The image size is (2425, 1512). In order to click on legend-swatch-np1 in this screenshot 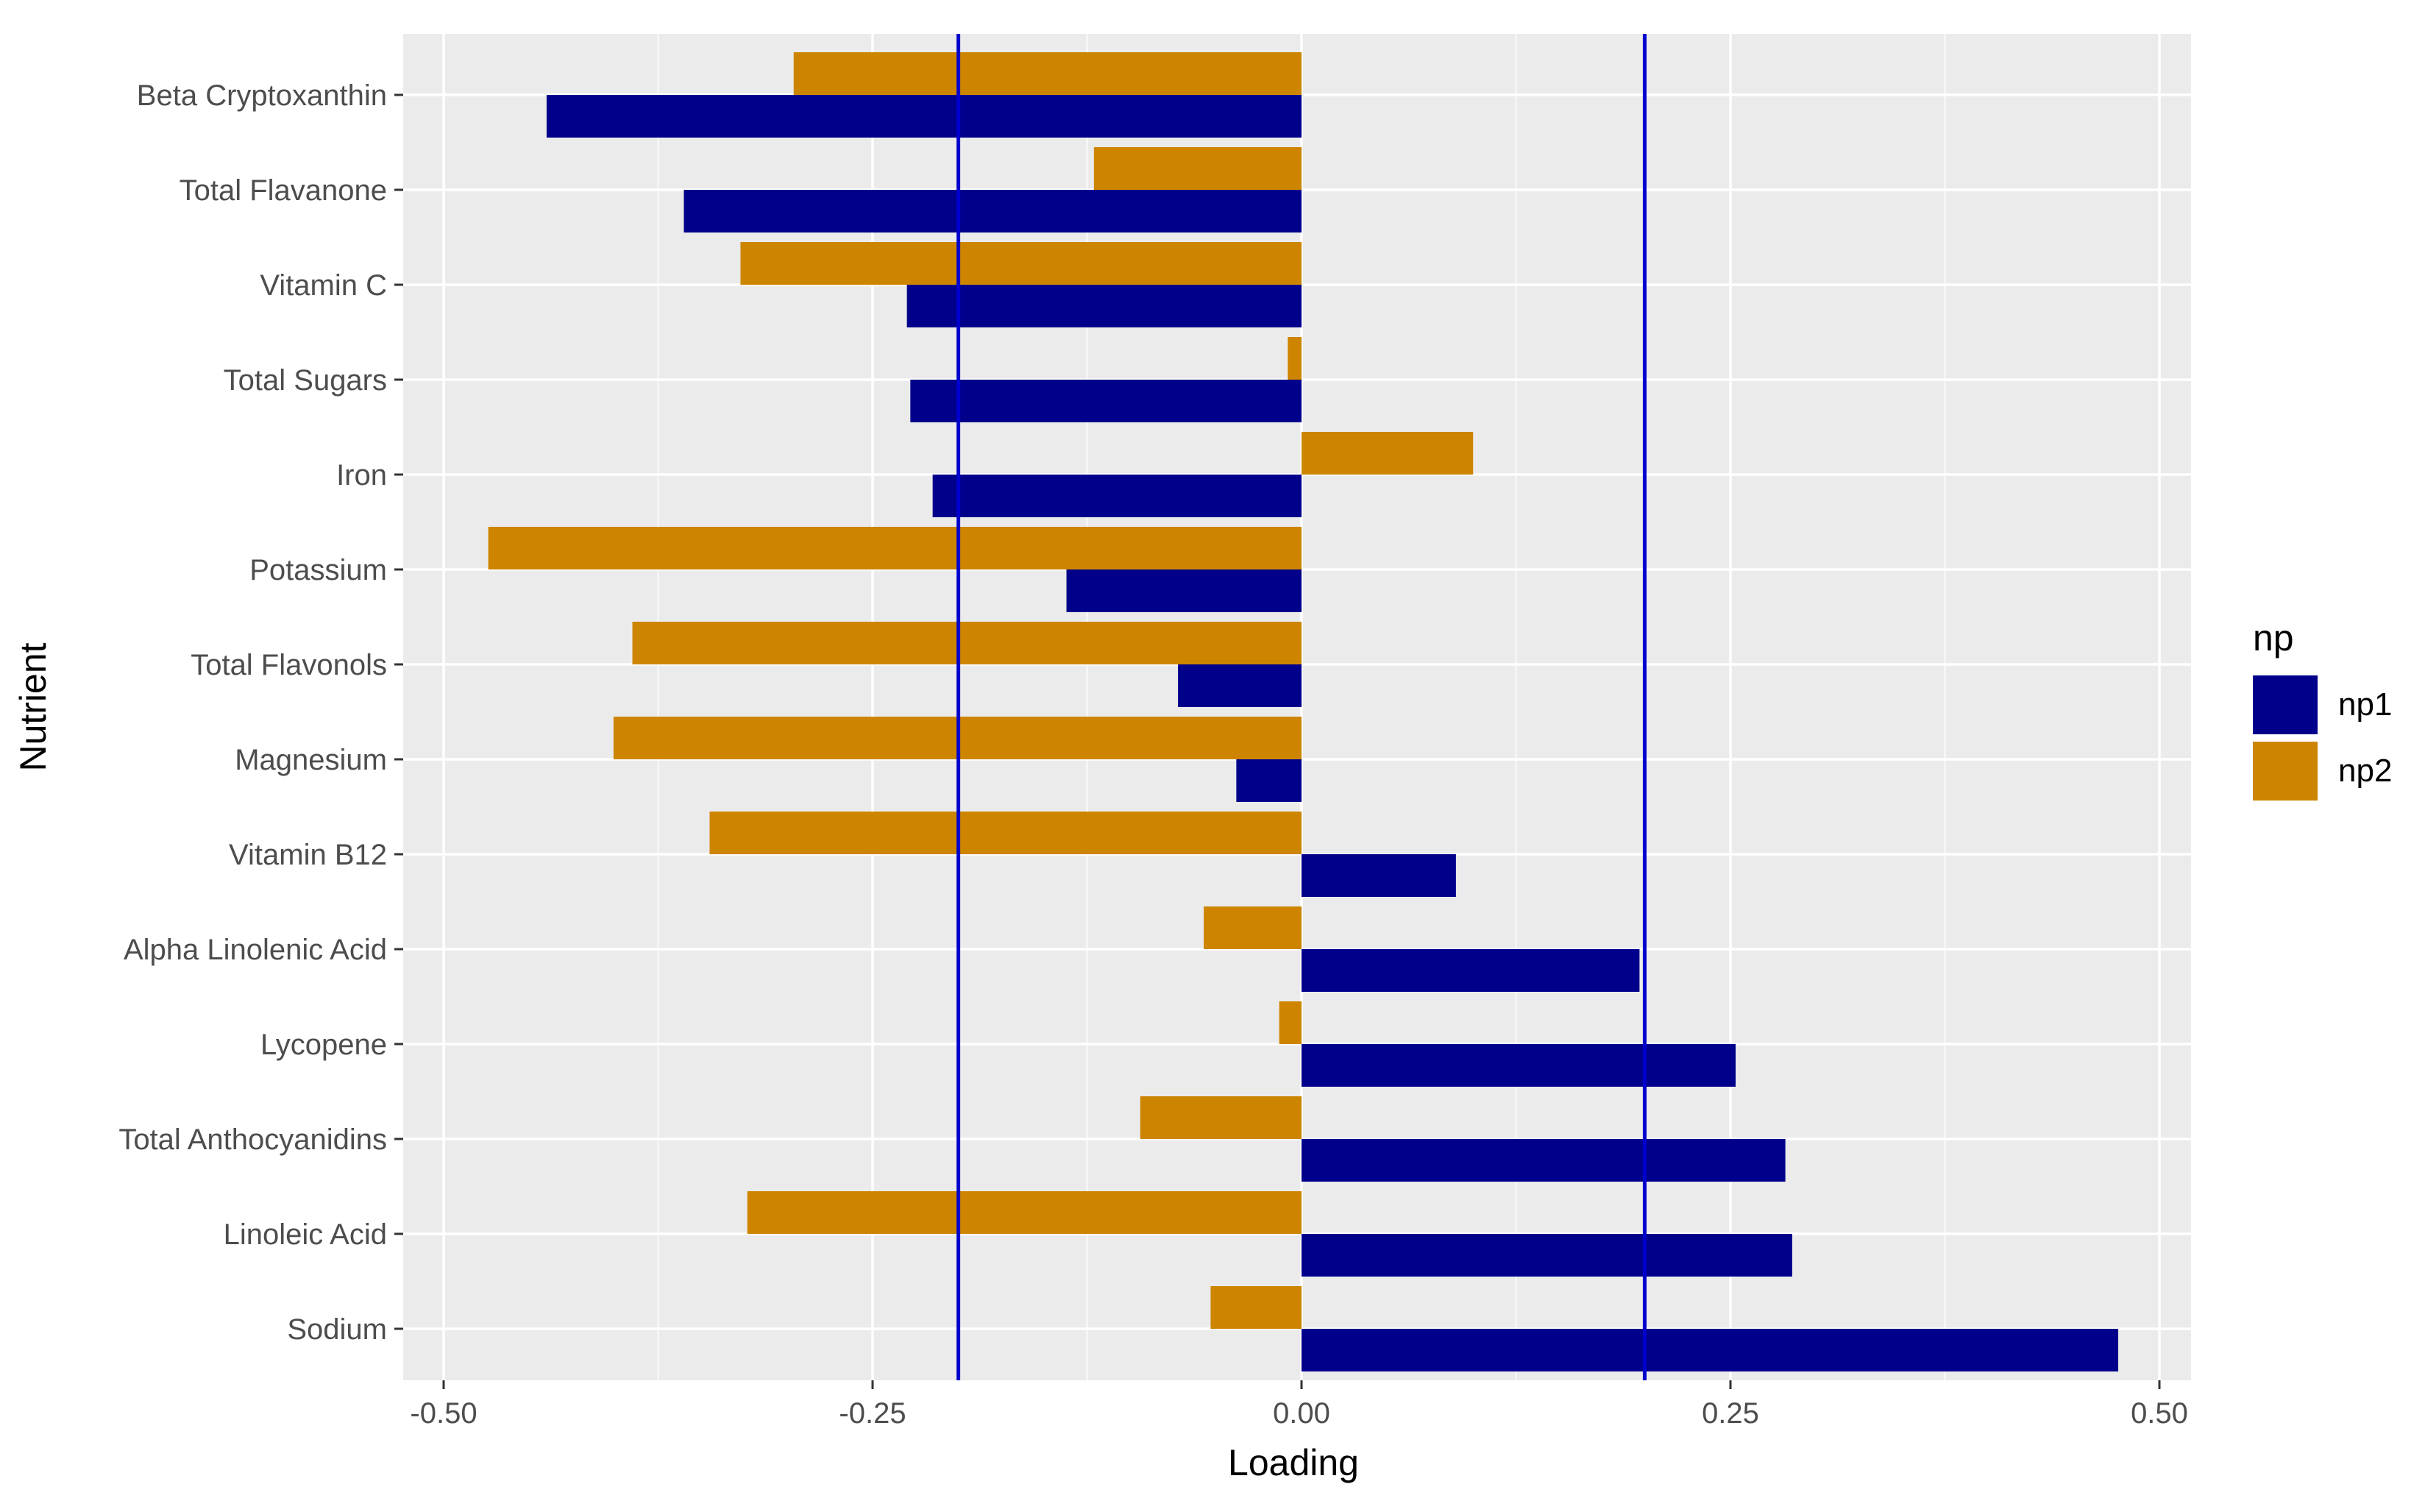, I will do `click(2285, 704)`.